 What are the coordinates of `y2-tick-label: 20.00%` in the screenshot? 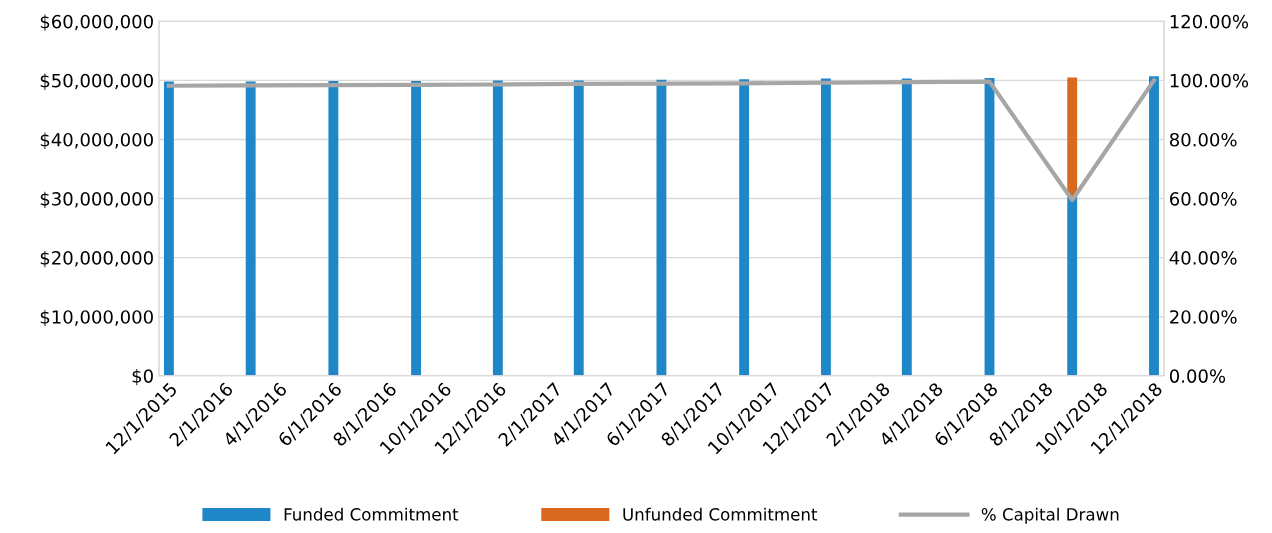 It's located at (1203, 317).